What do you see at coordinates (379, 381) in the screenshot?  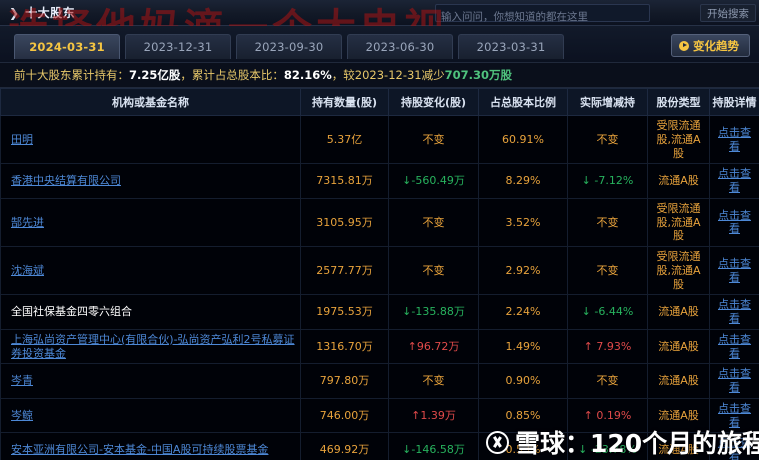 I see `table-row: 岑青 797.80万 不变 0.90% 不变 流通A股 点击查看` at bounding box center [379, 381].